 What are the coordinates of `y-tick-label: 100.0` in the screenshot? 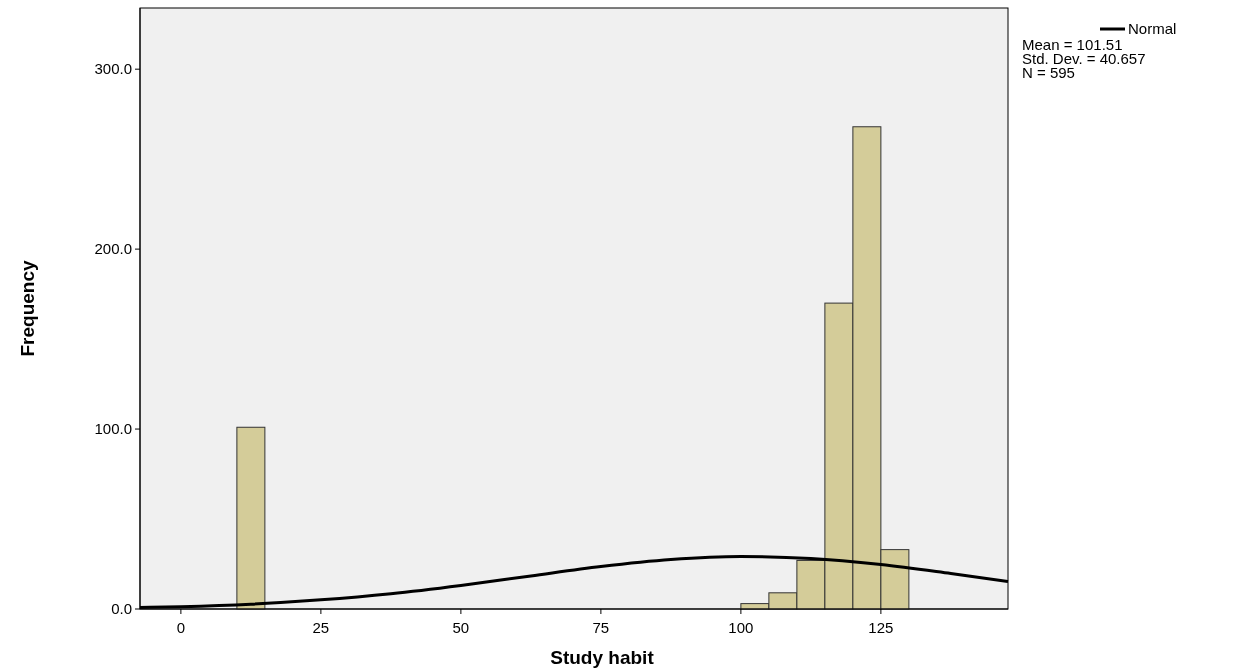 It's located at (113, 429).